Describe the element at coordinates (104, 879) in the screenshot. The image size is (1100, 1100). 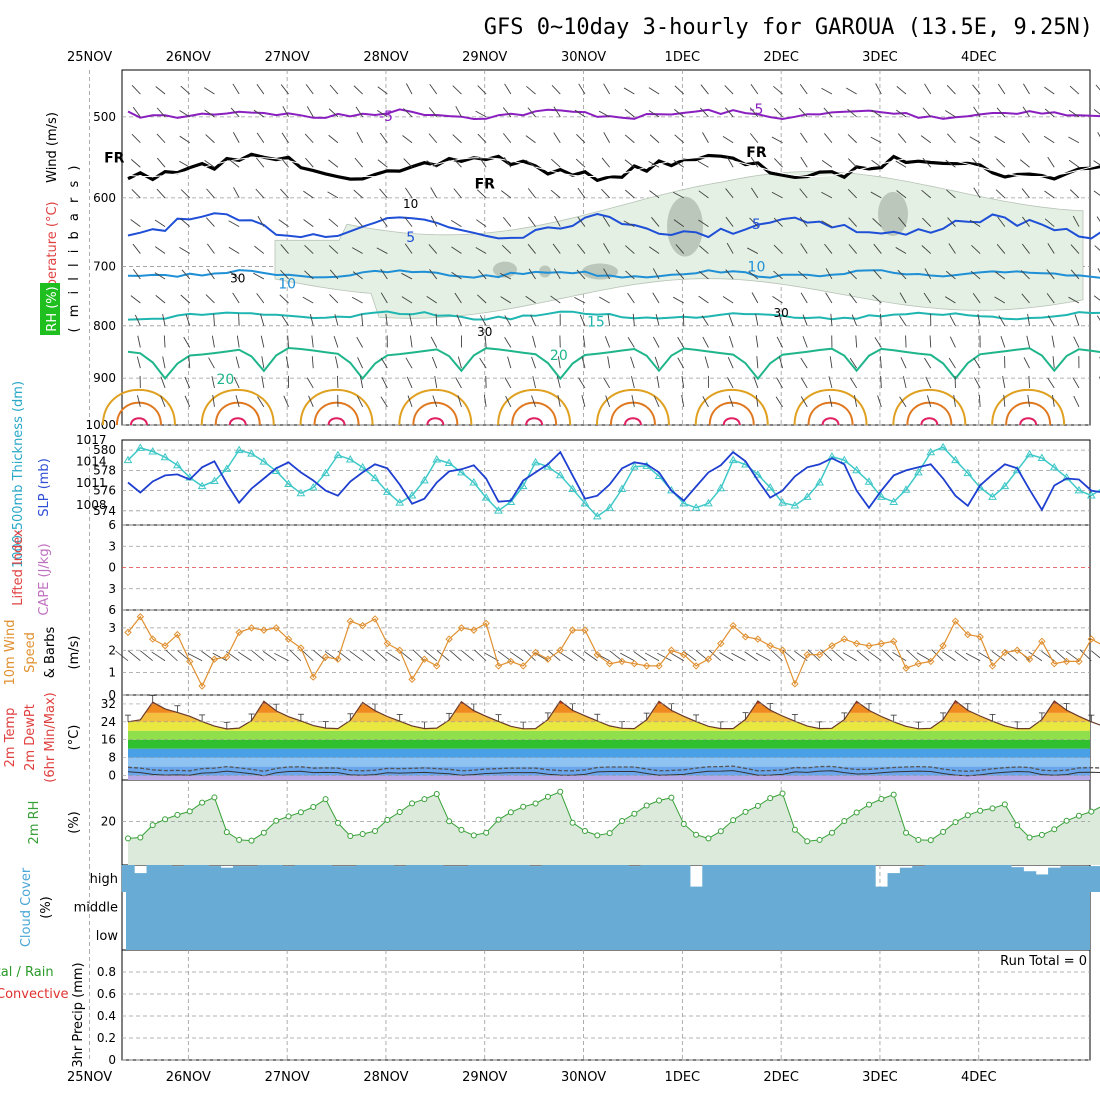
I see `cloud-level-label: high` at that location.